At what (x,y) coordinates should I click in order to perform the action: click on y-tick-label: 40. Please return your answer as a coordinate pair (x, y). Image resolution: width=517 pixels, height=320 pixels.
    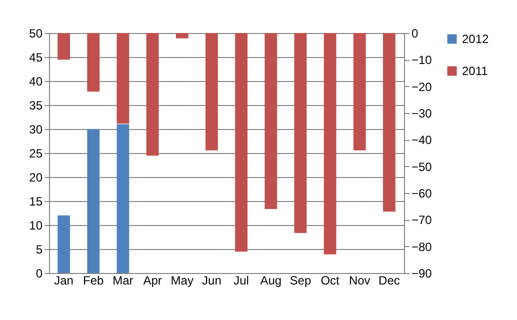
    Looking at the image, I should click on (36, 81).